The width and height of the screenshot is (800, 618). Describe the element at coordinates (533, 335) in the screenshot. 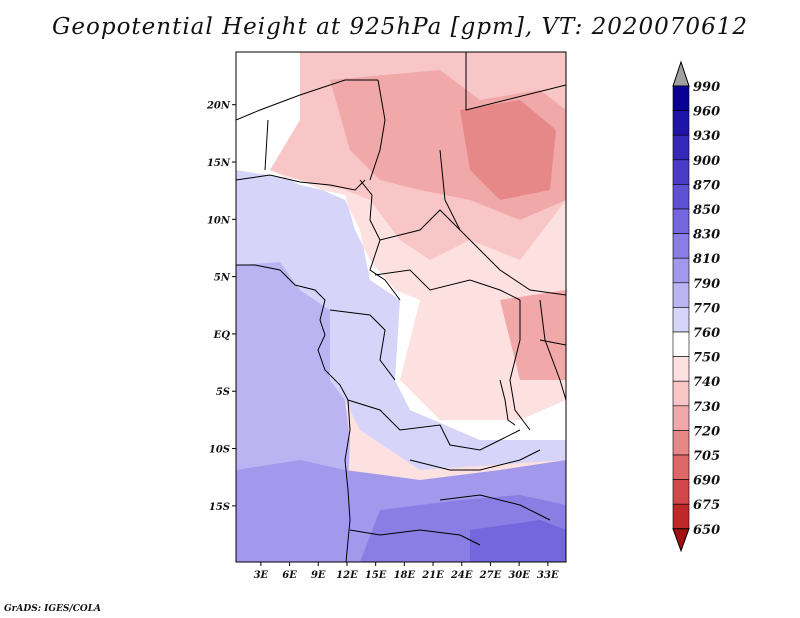

I see `field-east-pink` at that location.